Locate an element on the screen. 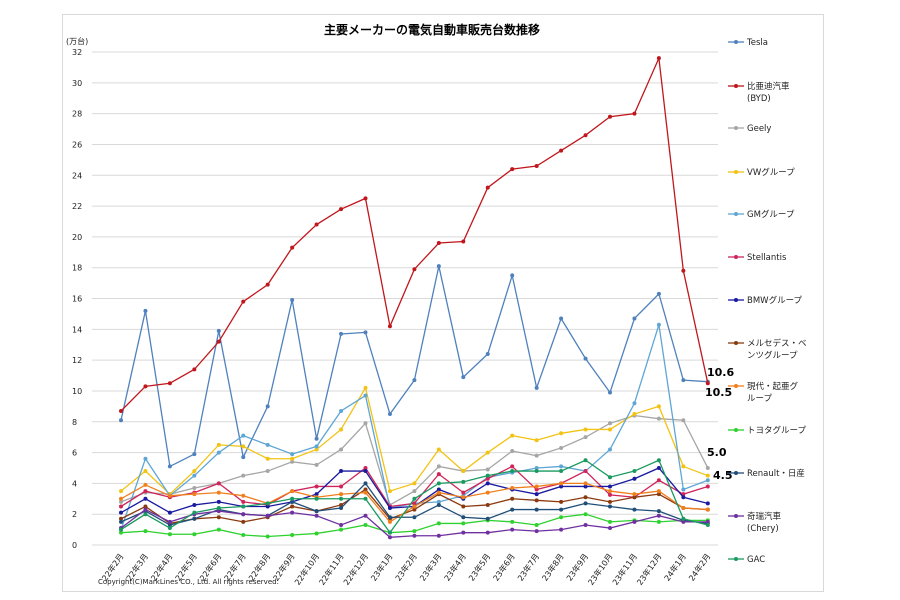 Image resolution: width=900 pixels, height=600 pixels. y-tick-label: 24 is located at coordinates (77, 175).